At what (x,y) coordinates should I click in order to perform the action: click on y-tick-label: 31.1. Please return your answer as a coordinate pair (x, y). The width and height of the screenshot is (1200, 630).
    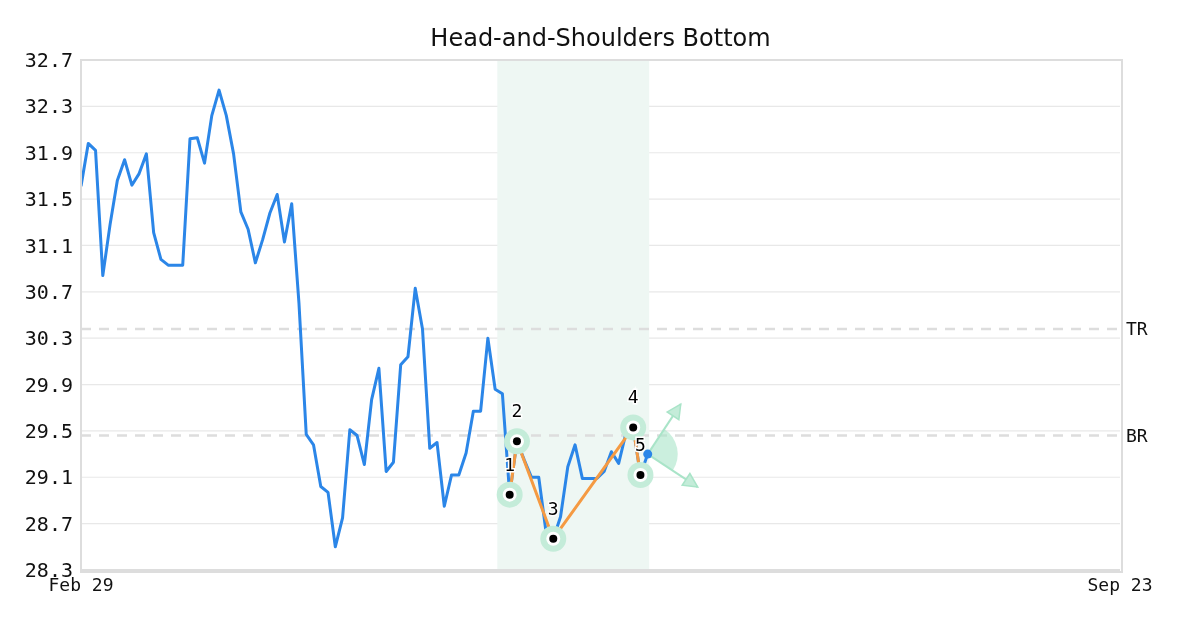
    Looking at the image, I should click on (48, 245).